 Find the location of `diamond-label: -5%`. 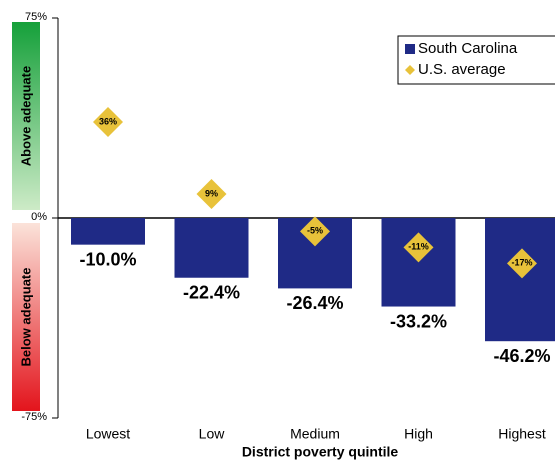

diamond-label: -5% is located at coordinates (315, 231).